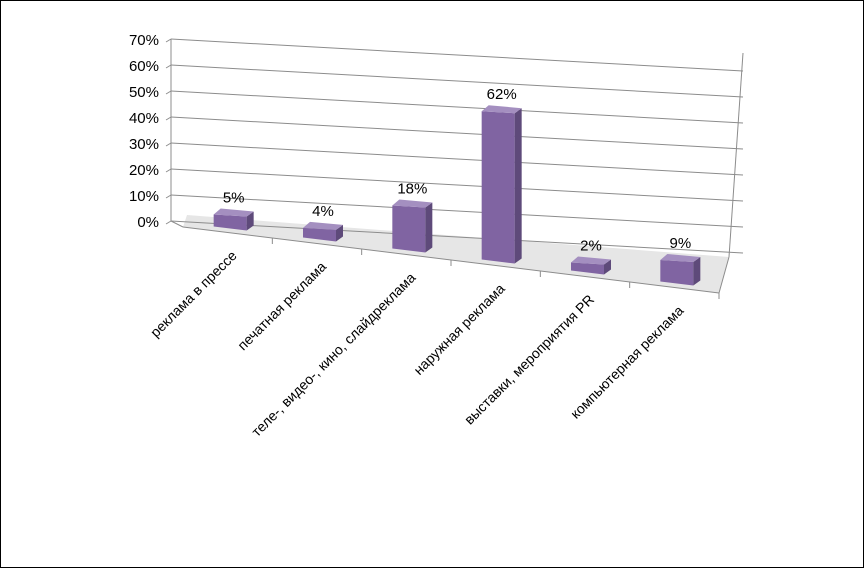  Describe the element at coordinates (591, 246) in the screenshot. I see `data-label: 2%` at that location.